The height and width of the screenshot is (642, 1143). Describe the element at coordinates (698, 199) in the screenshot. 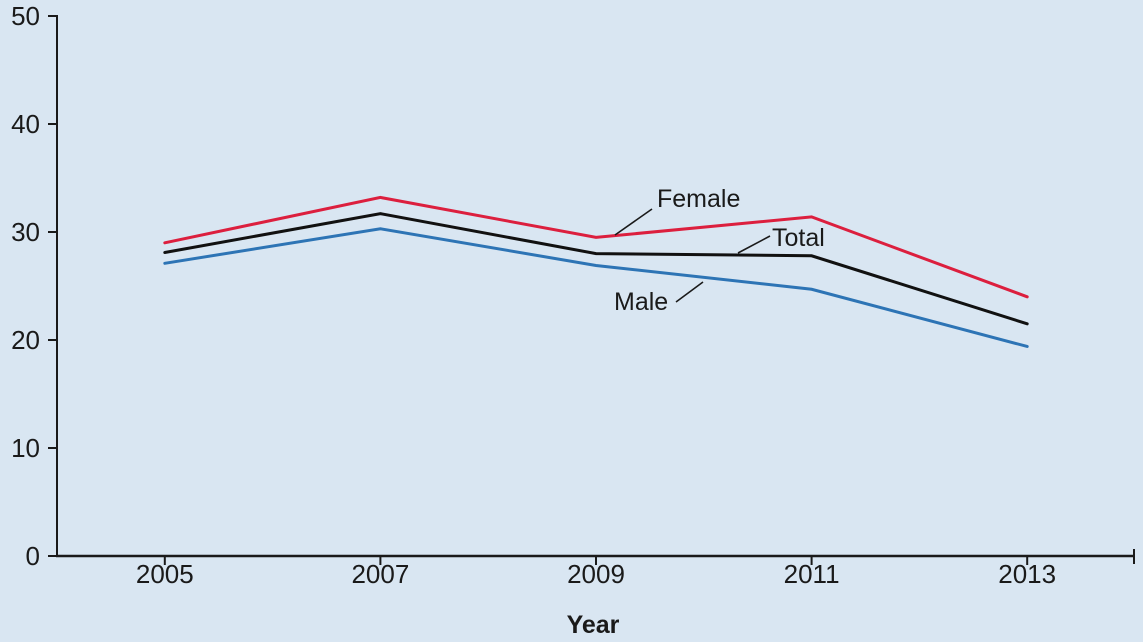

I see `series-label-female: Female` at that location.